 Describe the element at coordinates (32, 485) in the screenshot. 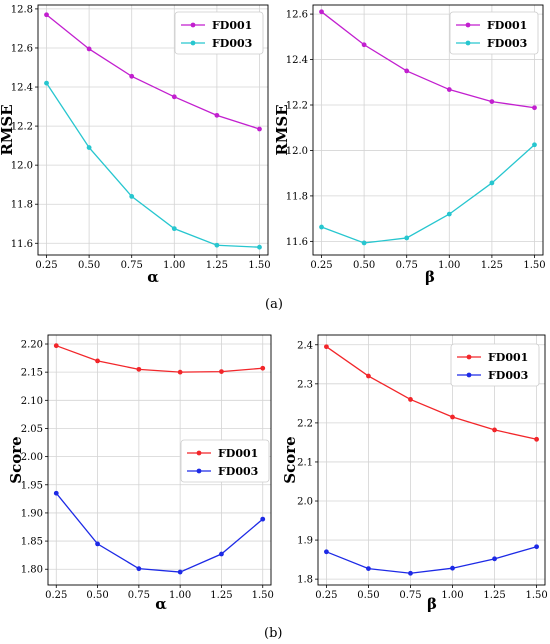

I see `y-tick-label: 1.95` at that location.